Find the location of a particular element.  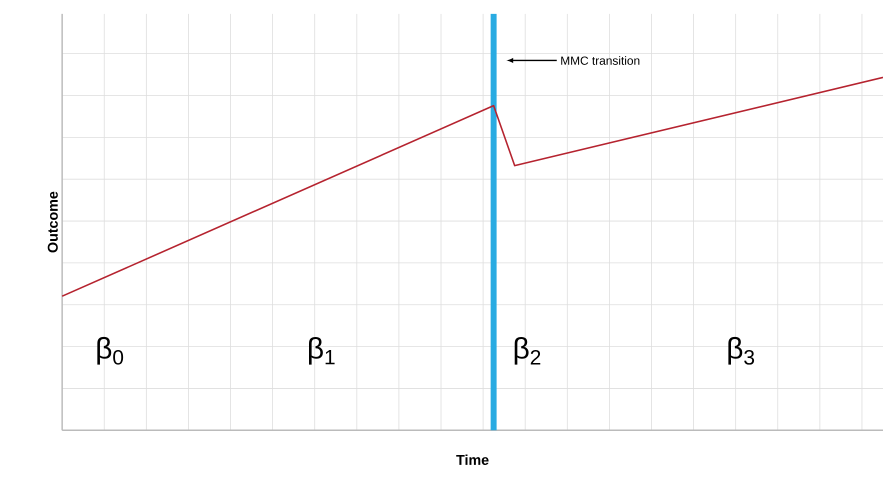

text: MMC transition is located at coordinates (600, 60).